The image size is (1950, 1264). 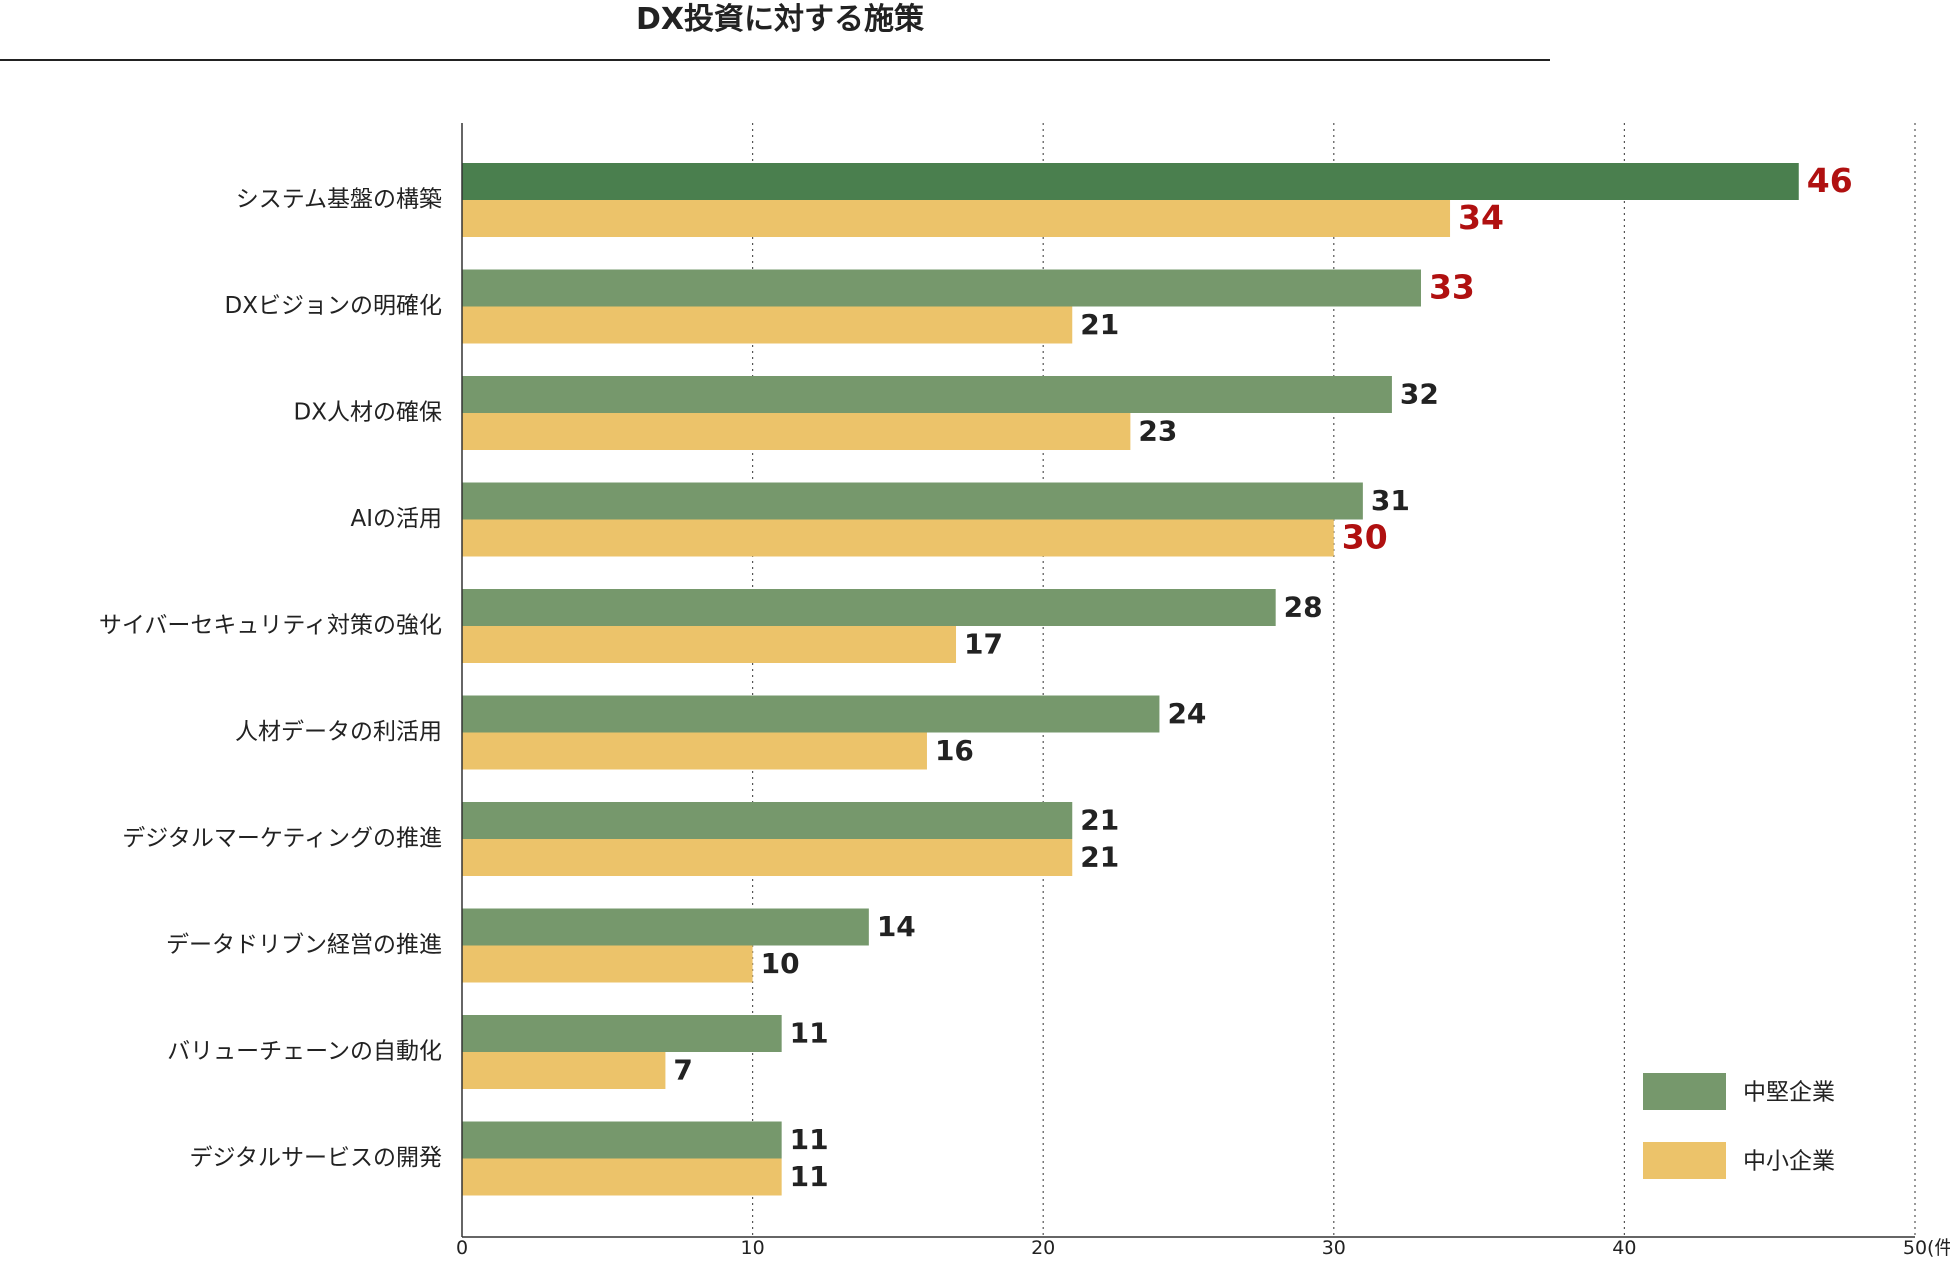 I want to click on x-tick-label: 40, so click(x=1624, y=1248).